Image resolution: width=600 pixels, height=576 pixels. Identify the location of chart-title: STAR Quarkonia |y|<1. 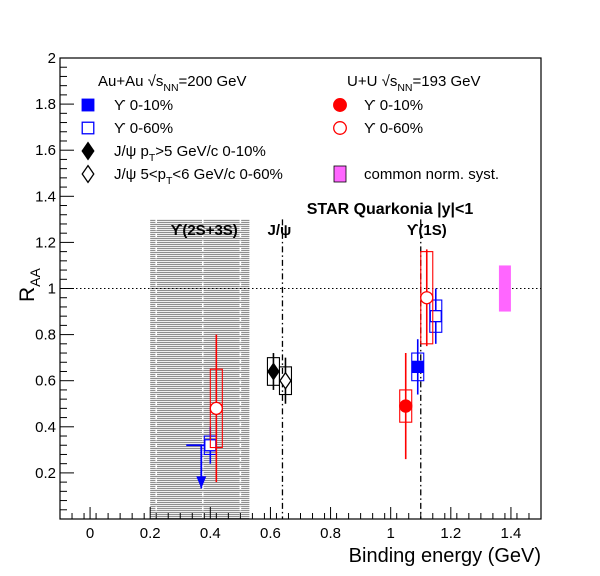
(390, 209).